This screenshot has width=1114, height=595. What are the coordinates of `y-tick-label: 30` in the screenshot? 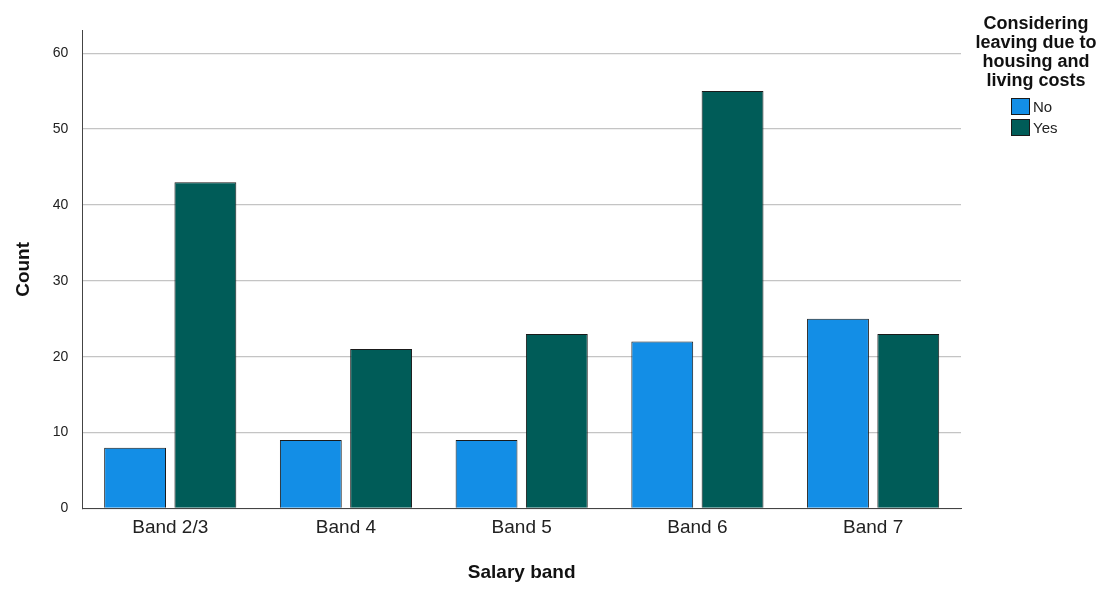 It's located at (60, 279).